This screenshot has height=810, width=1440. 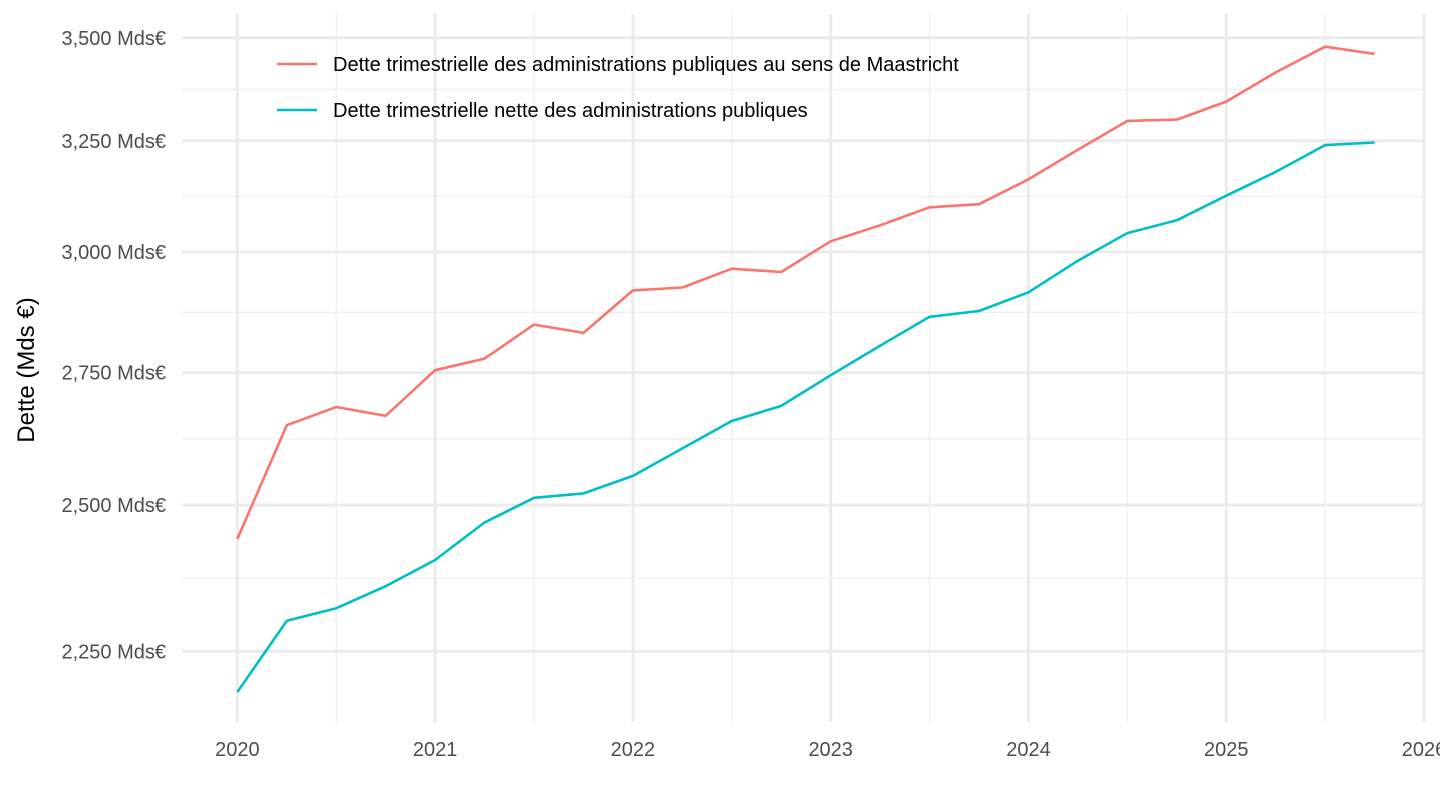 I want to click on y-tick-label: 3,000 Mds€, so click(x=113, y=253).